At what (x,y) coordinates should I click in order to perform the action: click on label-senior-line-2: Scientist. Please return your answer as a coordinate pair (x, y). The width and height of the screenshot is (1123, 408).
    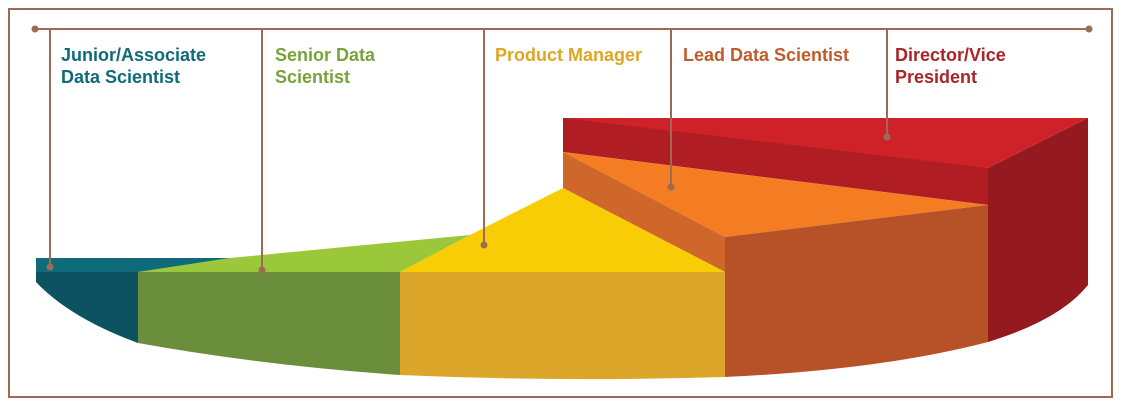
    Looking at the image, I should click on (313, 77).